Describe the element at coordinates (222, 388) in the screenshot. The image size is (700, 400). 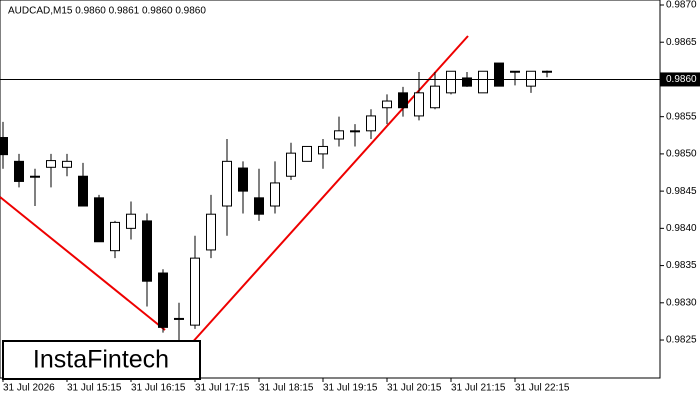
I see `x-tick-label: 31 Jul 17:15` at that location.